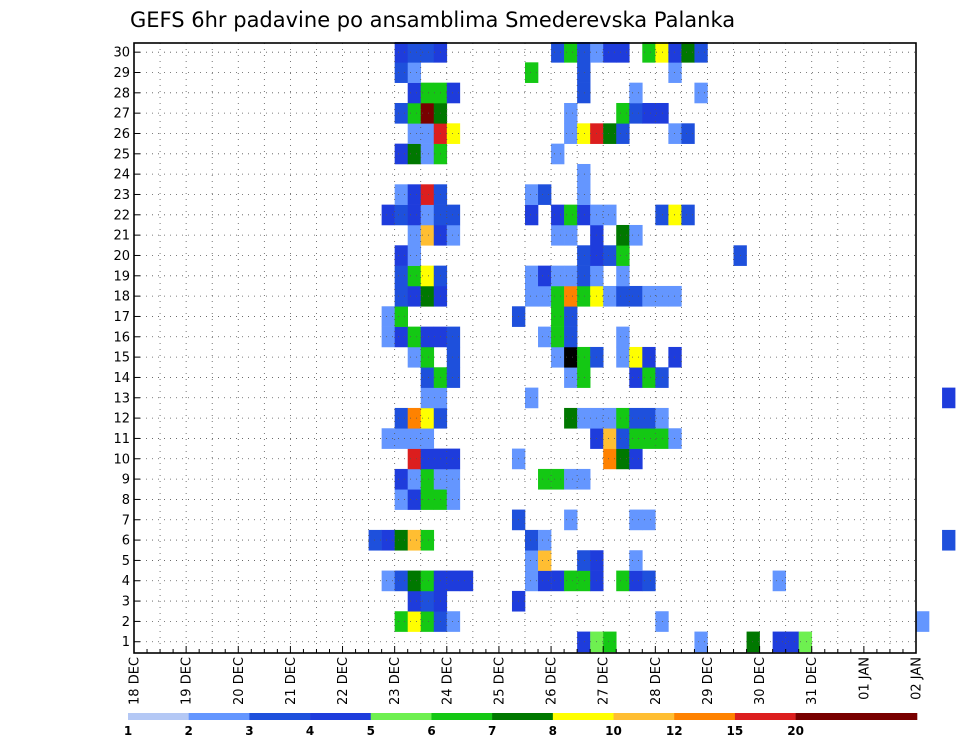 The width and height of the screenshot is (960, 742). What do you see at coordinates (135, 681) in the screenshot?
I see `x-tick-label: 18 DEC` at bounding box center [135, 681].